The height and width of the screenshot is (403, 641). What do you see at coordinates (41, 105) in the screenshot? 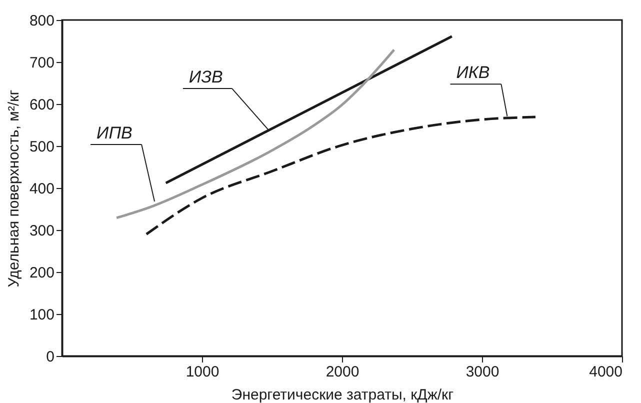
I see `y-tick-label: 600` at bounding box center [41, 105].